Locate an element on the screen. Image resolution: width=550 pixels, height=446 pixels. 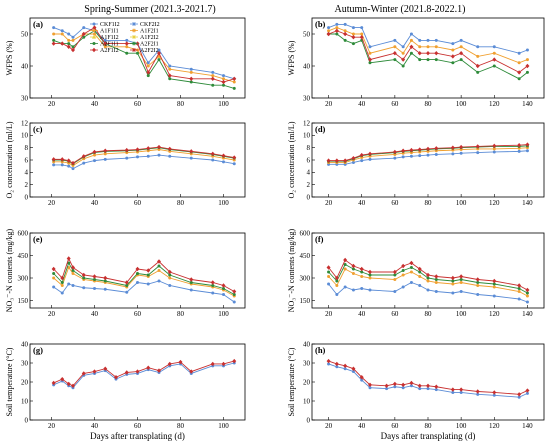
panel-label: (b) is located at coordinates (320, 24).